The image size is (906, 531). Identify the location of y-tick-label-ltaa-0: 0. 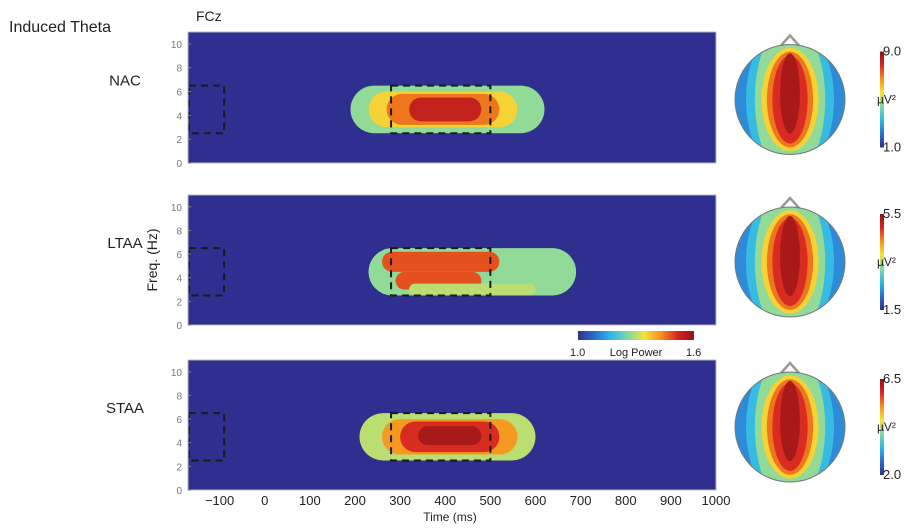
(179, 326).